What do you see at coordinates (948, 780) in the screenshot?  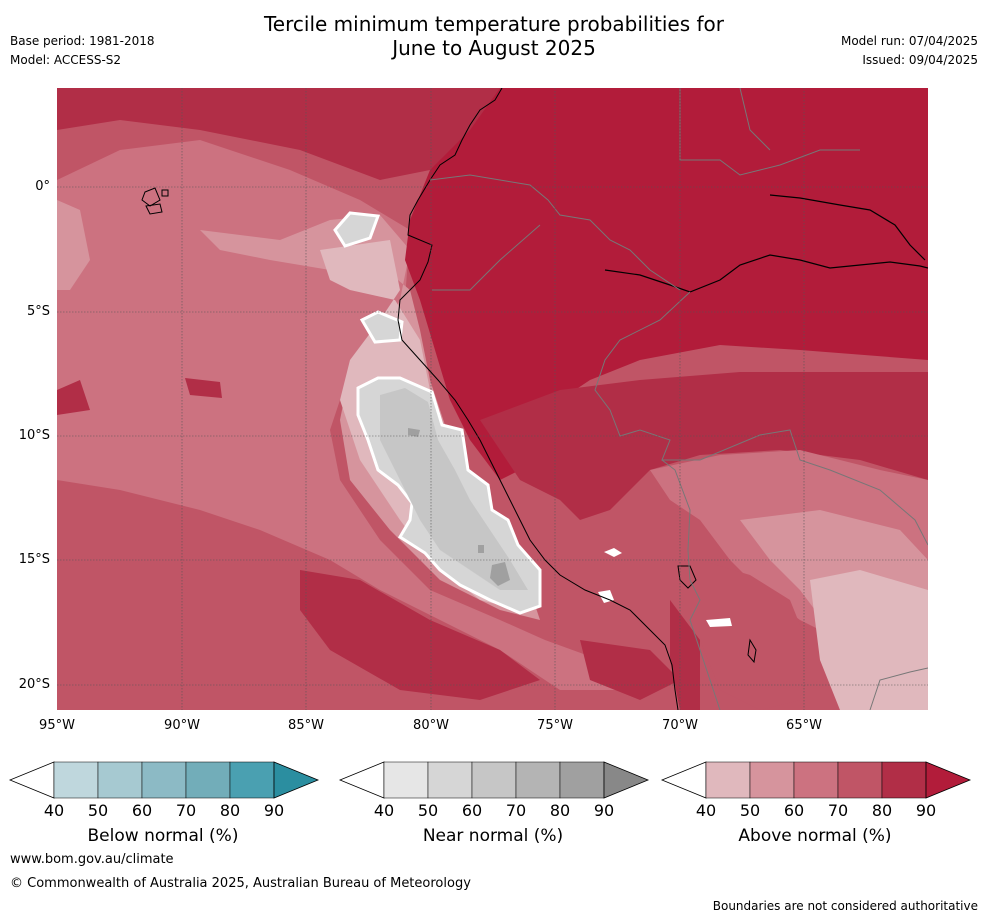 I see `colorbar-above-high-extension` at bounding box center [948, 780].